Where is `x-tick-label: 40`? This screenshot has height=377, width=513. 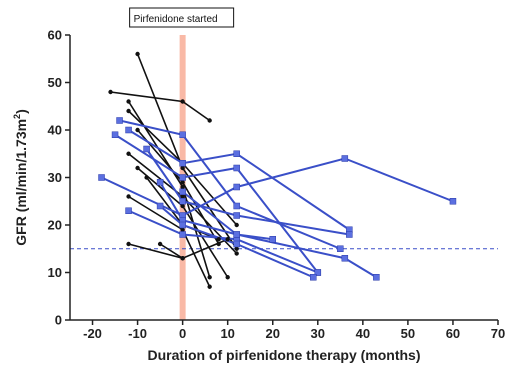
x-tick-label: 40 is located at coordinates (363, 333).